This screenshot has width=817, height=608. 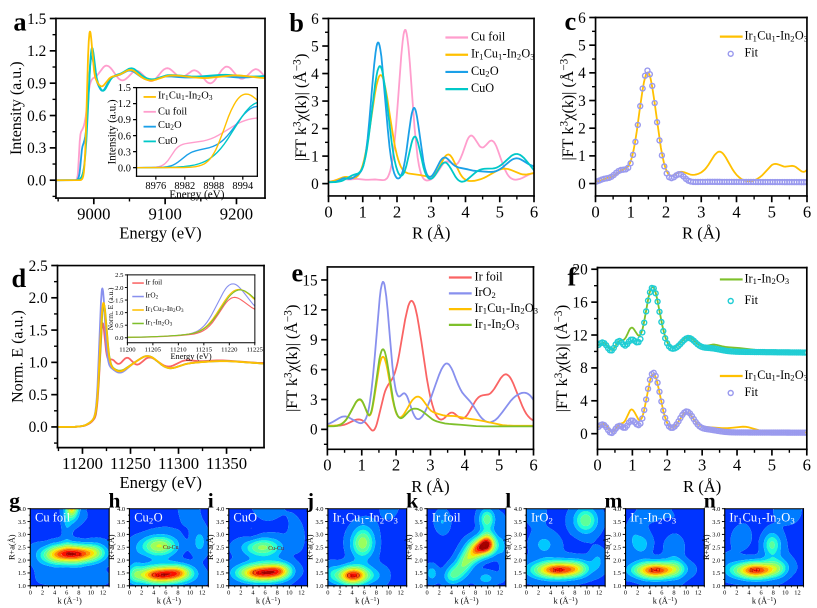 What do you see at coordinates (255, 349) in the screenshot?
I see `svg-text: 11225` at bounding box center [255, 349].